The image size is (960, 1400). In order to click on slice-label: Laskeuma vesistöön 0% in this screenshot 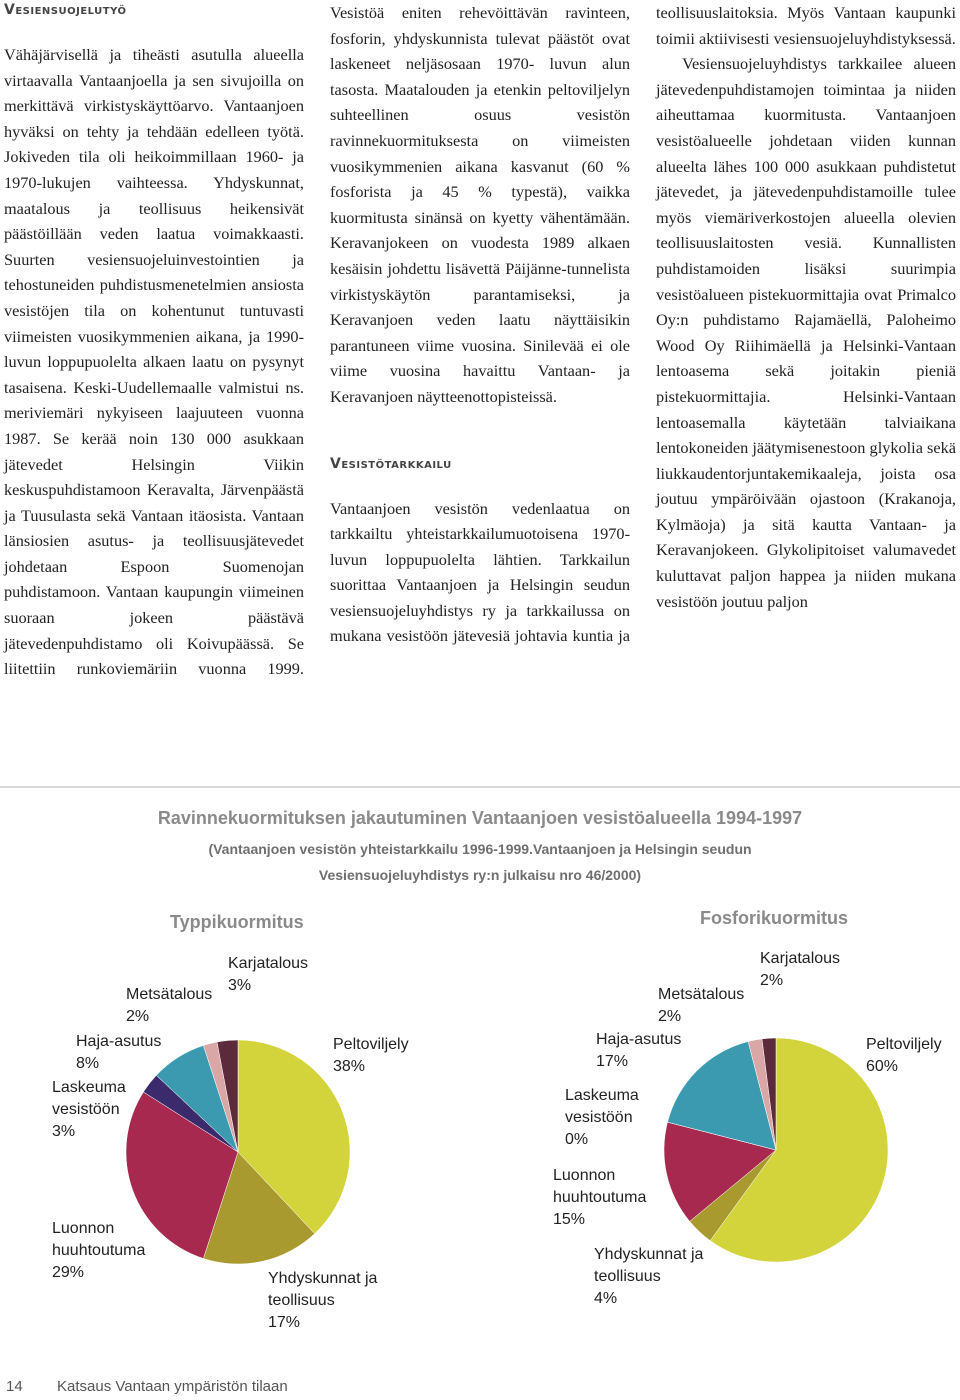, I will do `click(610, 1118)`.